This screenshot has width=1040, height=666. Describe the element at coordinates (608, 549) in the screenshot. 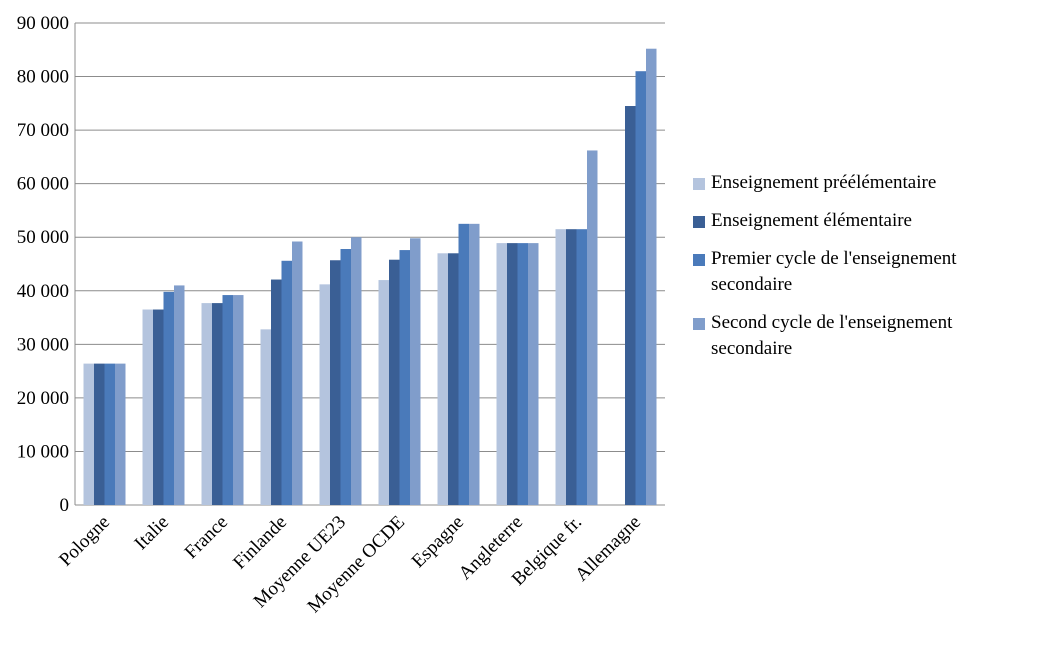

I see `x-tick-label: Allemagne` at that location.